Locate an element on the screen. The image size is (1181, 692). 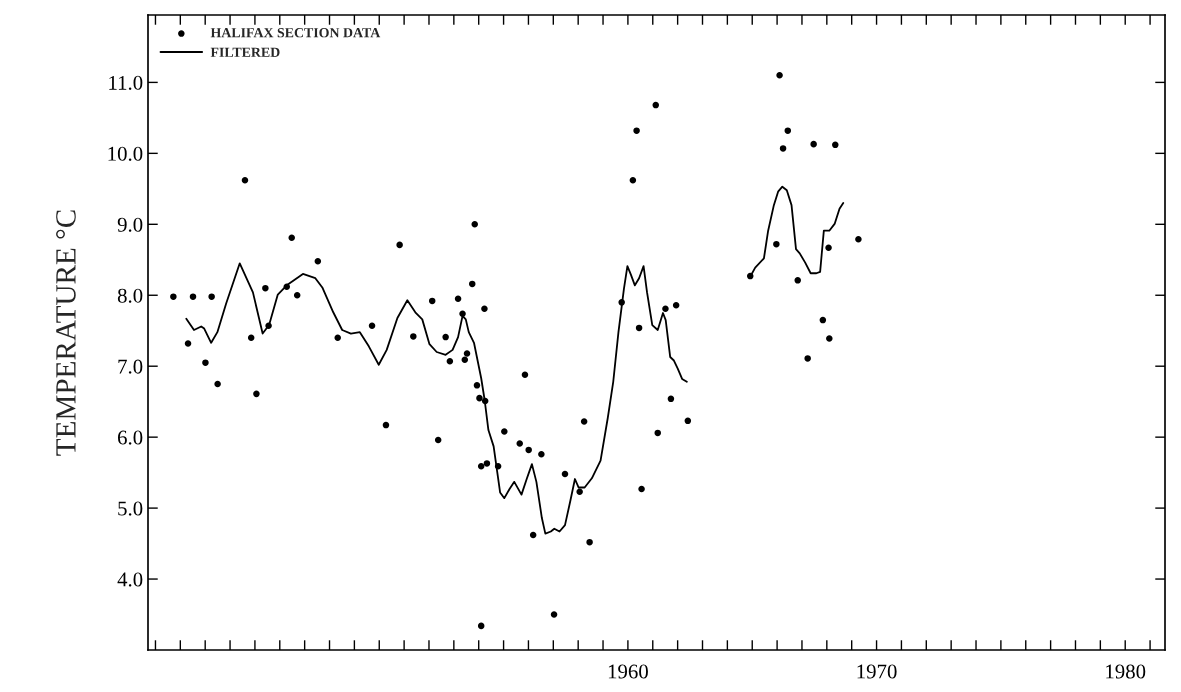
x-tick-label: 1960 is located at coordinates (628, 671).